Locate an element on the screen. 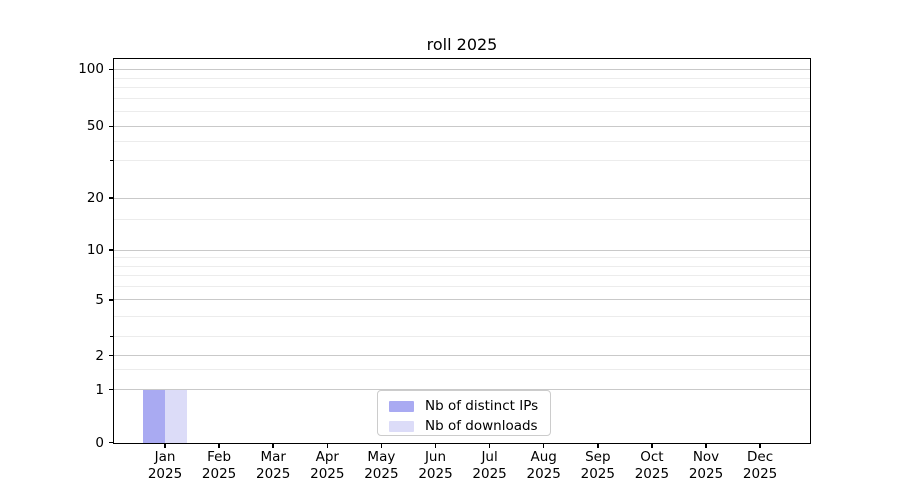  x-tick-label: Jan 2025 is located at coordinates (165, 465).